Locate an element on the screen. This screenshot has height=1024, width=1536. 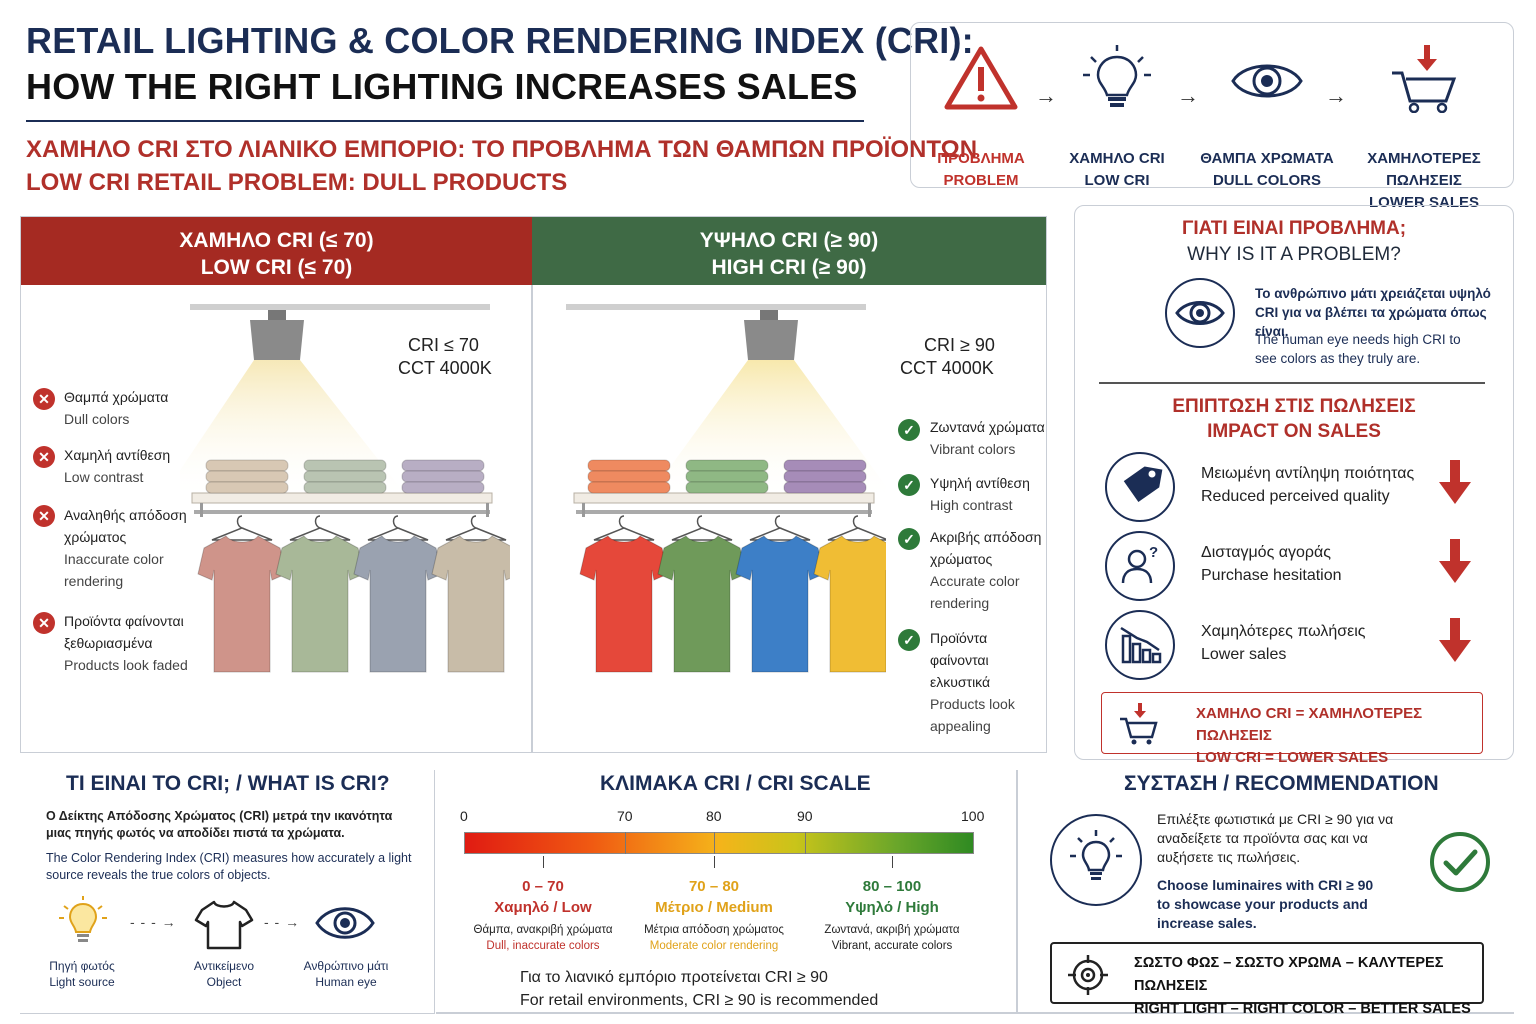
check-icon: ✓ is located at coordinates (909, 430).